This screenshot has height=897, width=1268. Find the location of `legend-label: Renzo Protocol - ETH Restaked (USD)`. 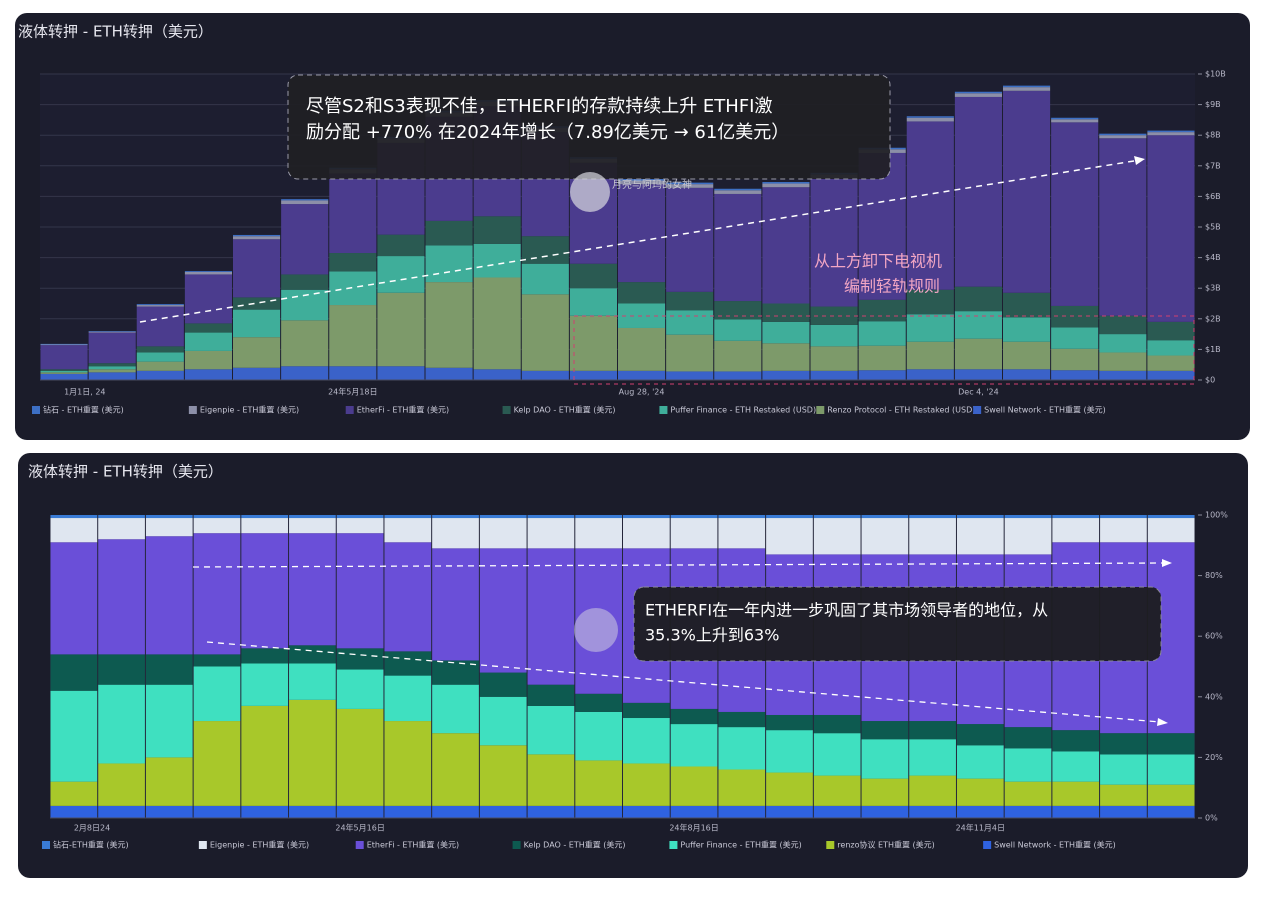

legend-label: Renzo Protocol - ETH Restaked (USD) is located at coordinates (901, 410).